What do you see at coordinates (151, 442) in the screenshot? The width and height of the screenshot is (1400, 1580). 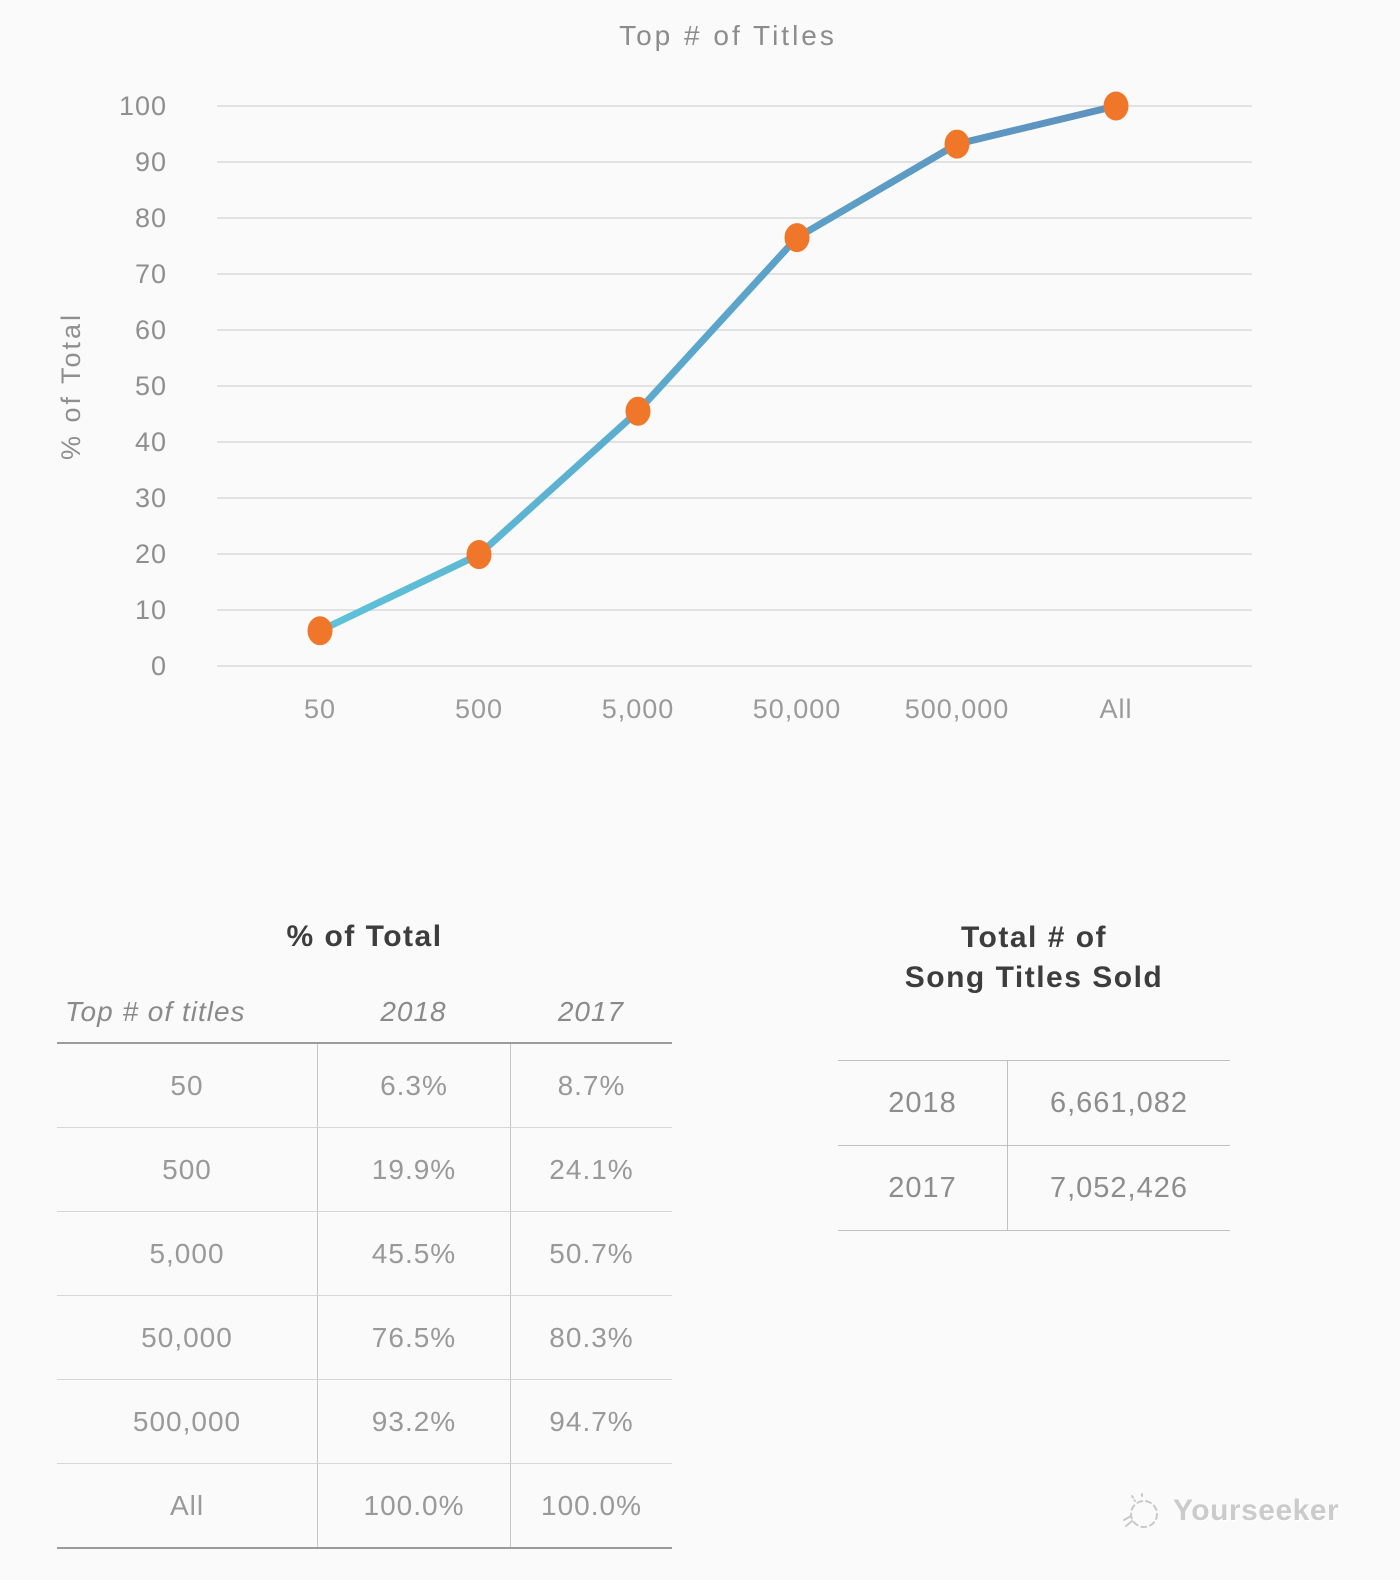 I see `y-tick-label: 40` at bounding box center [151, 442].